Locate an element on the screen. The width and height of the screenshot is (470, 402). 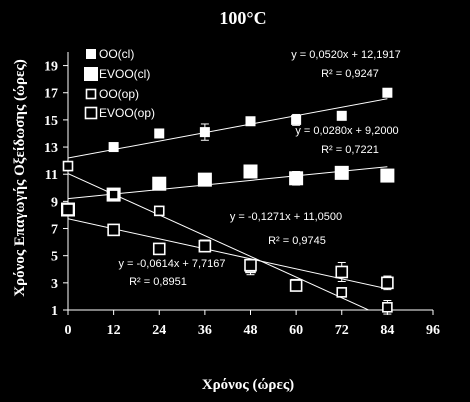
y-tick-label: 13 is located at coordinates (51, 148).